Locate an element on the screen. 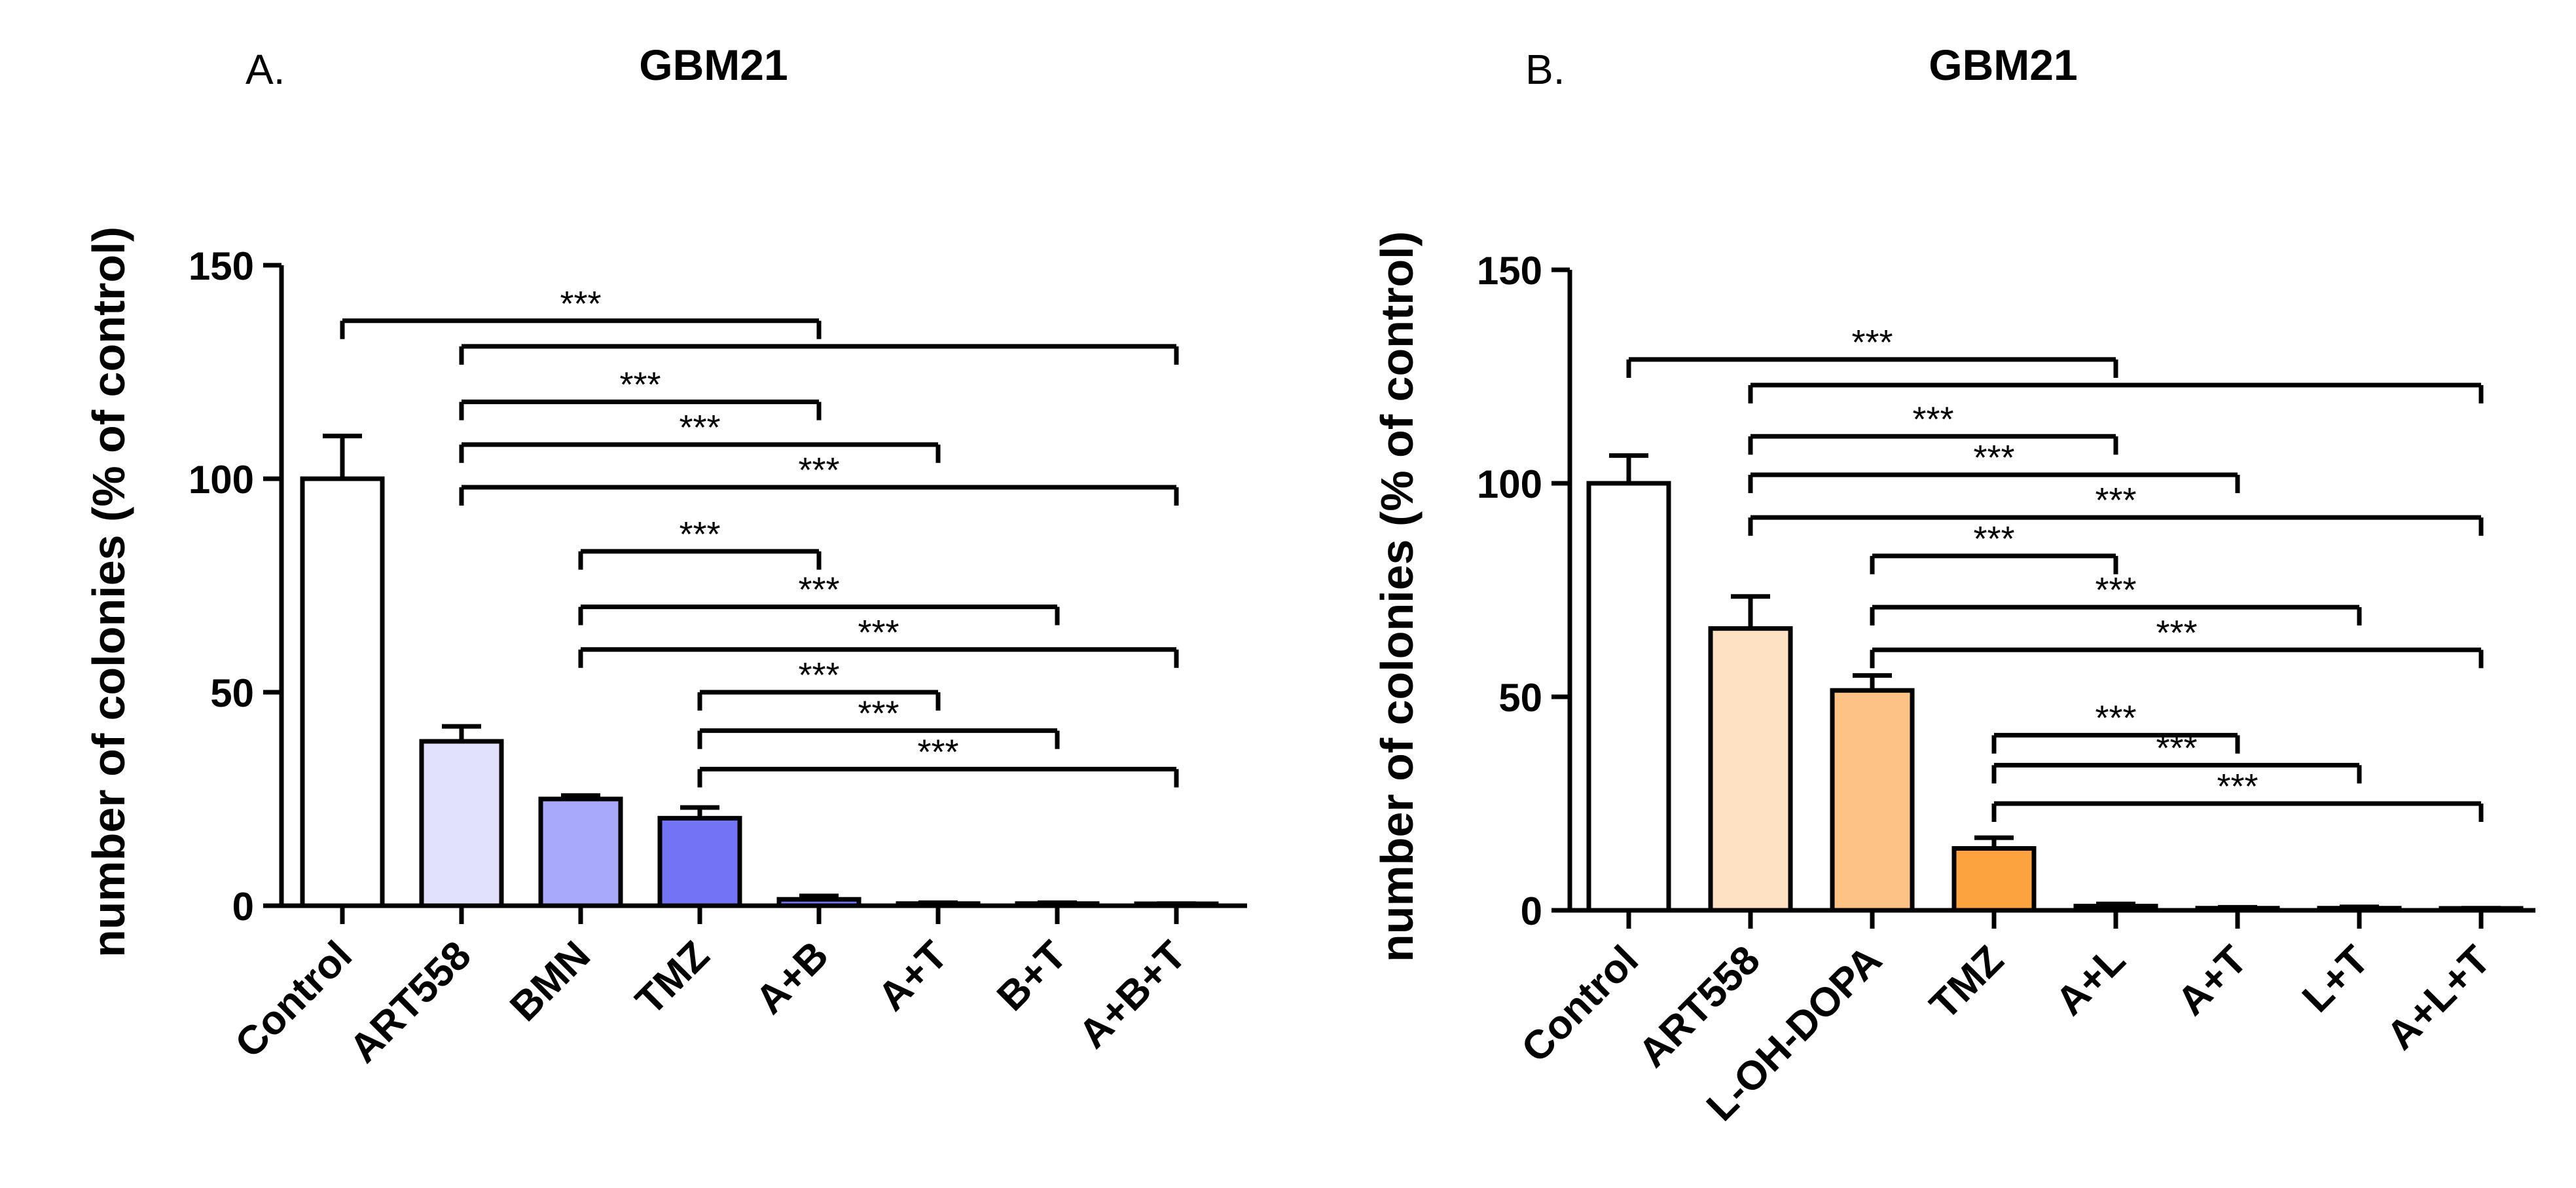 The image size is (2576, 1188). panel-b-bar-tmz is located at coordinates (1994, 879).